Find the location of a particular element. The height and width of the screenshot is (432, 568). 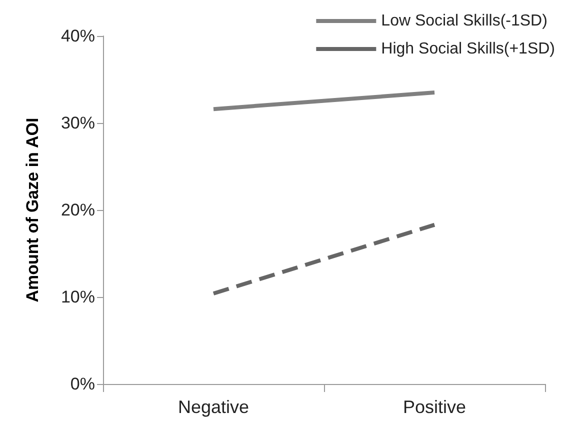

y-tick-label: 10% is located at coordinates (77, 297).